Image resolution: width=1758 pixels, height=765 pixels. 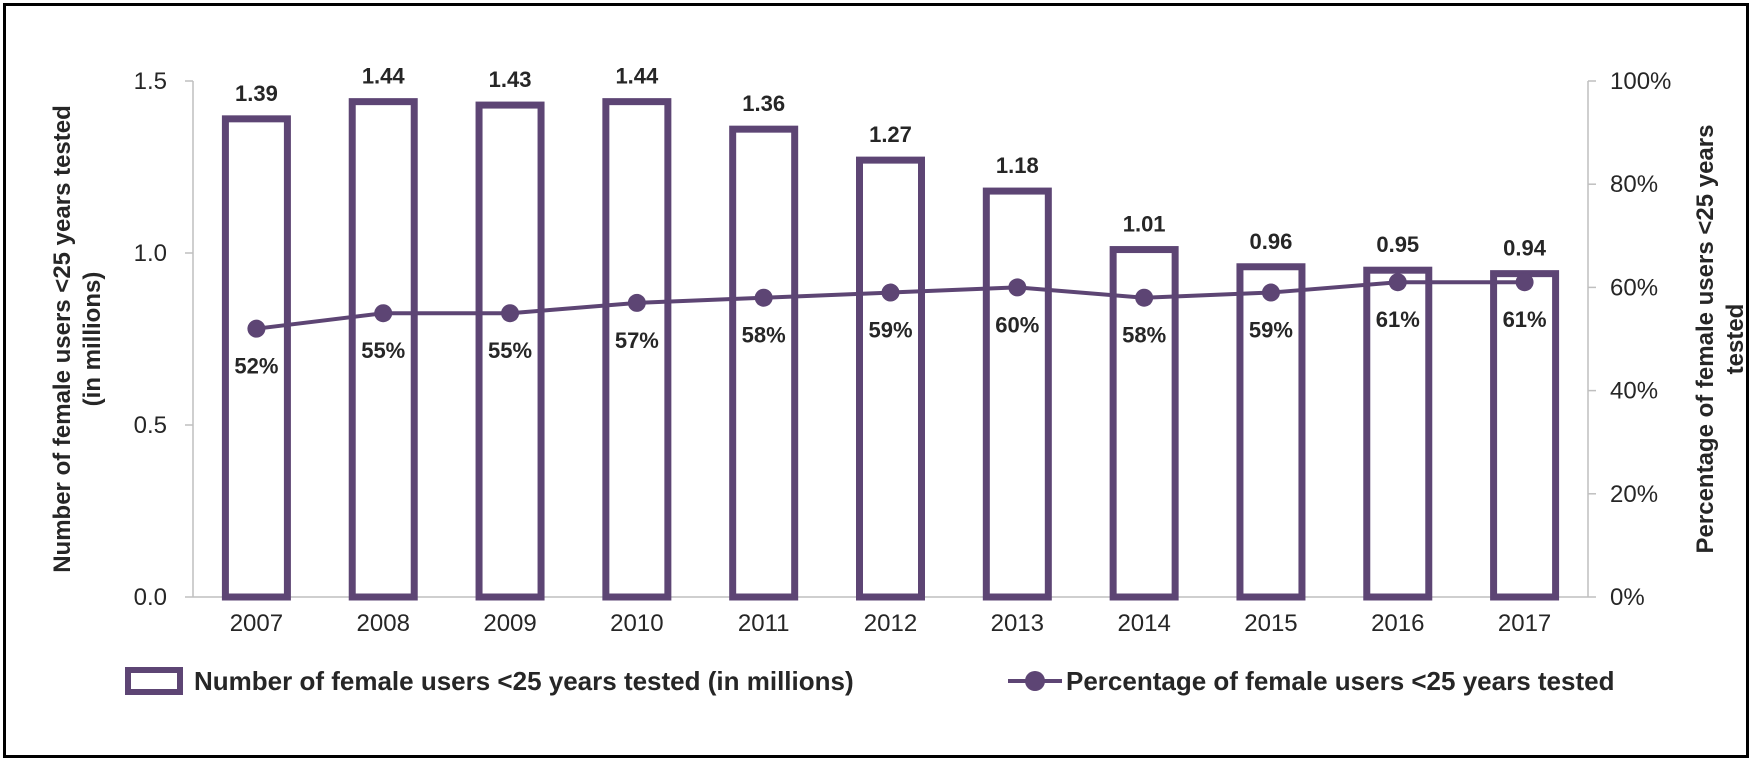 I want to click on legend-line-marker, so click(x=1035, y=681).